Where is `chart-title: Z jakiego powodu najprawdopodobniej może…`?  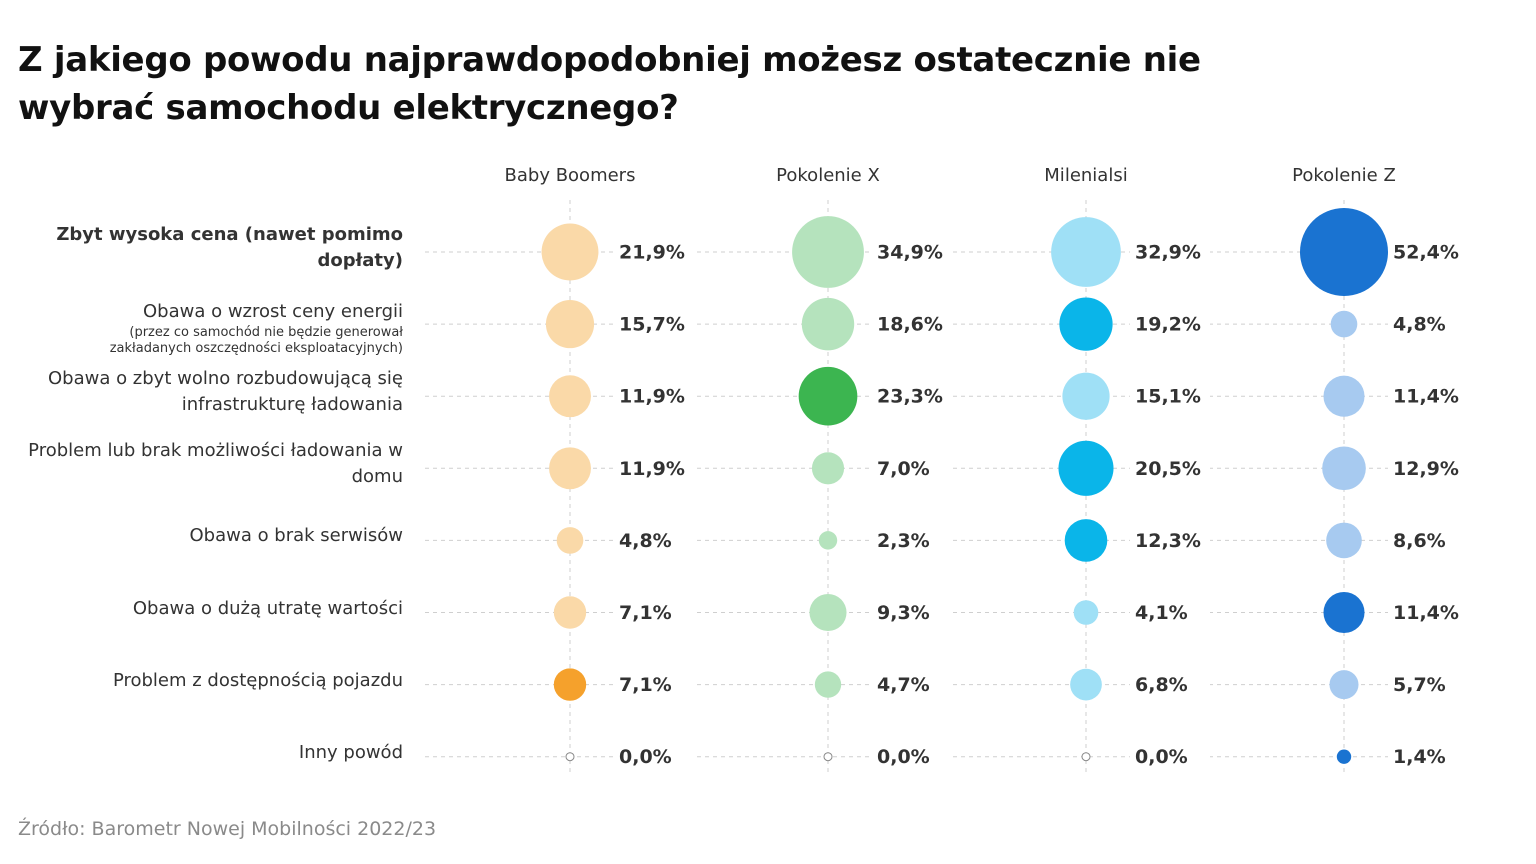
chart-title: Z jakiego powodu najprawdopodobniej może… is located at coordinates (609, 84).